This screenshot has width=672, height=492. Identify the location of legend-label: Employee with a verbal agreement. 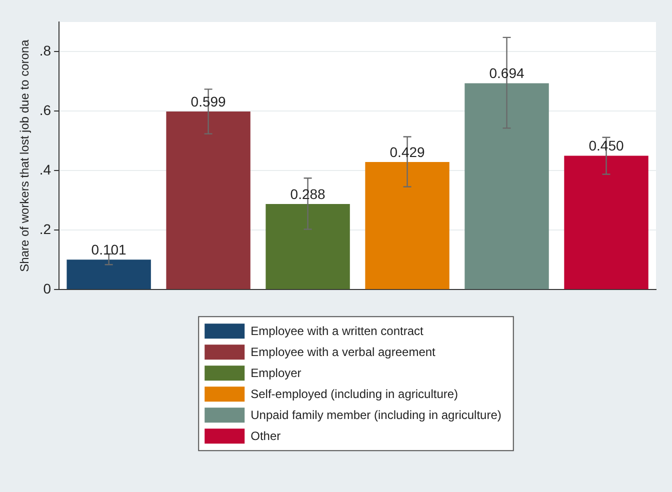
(343, 351).